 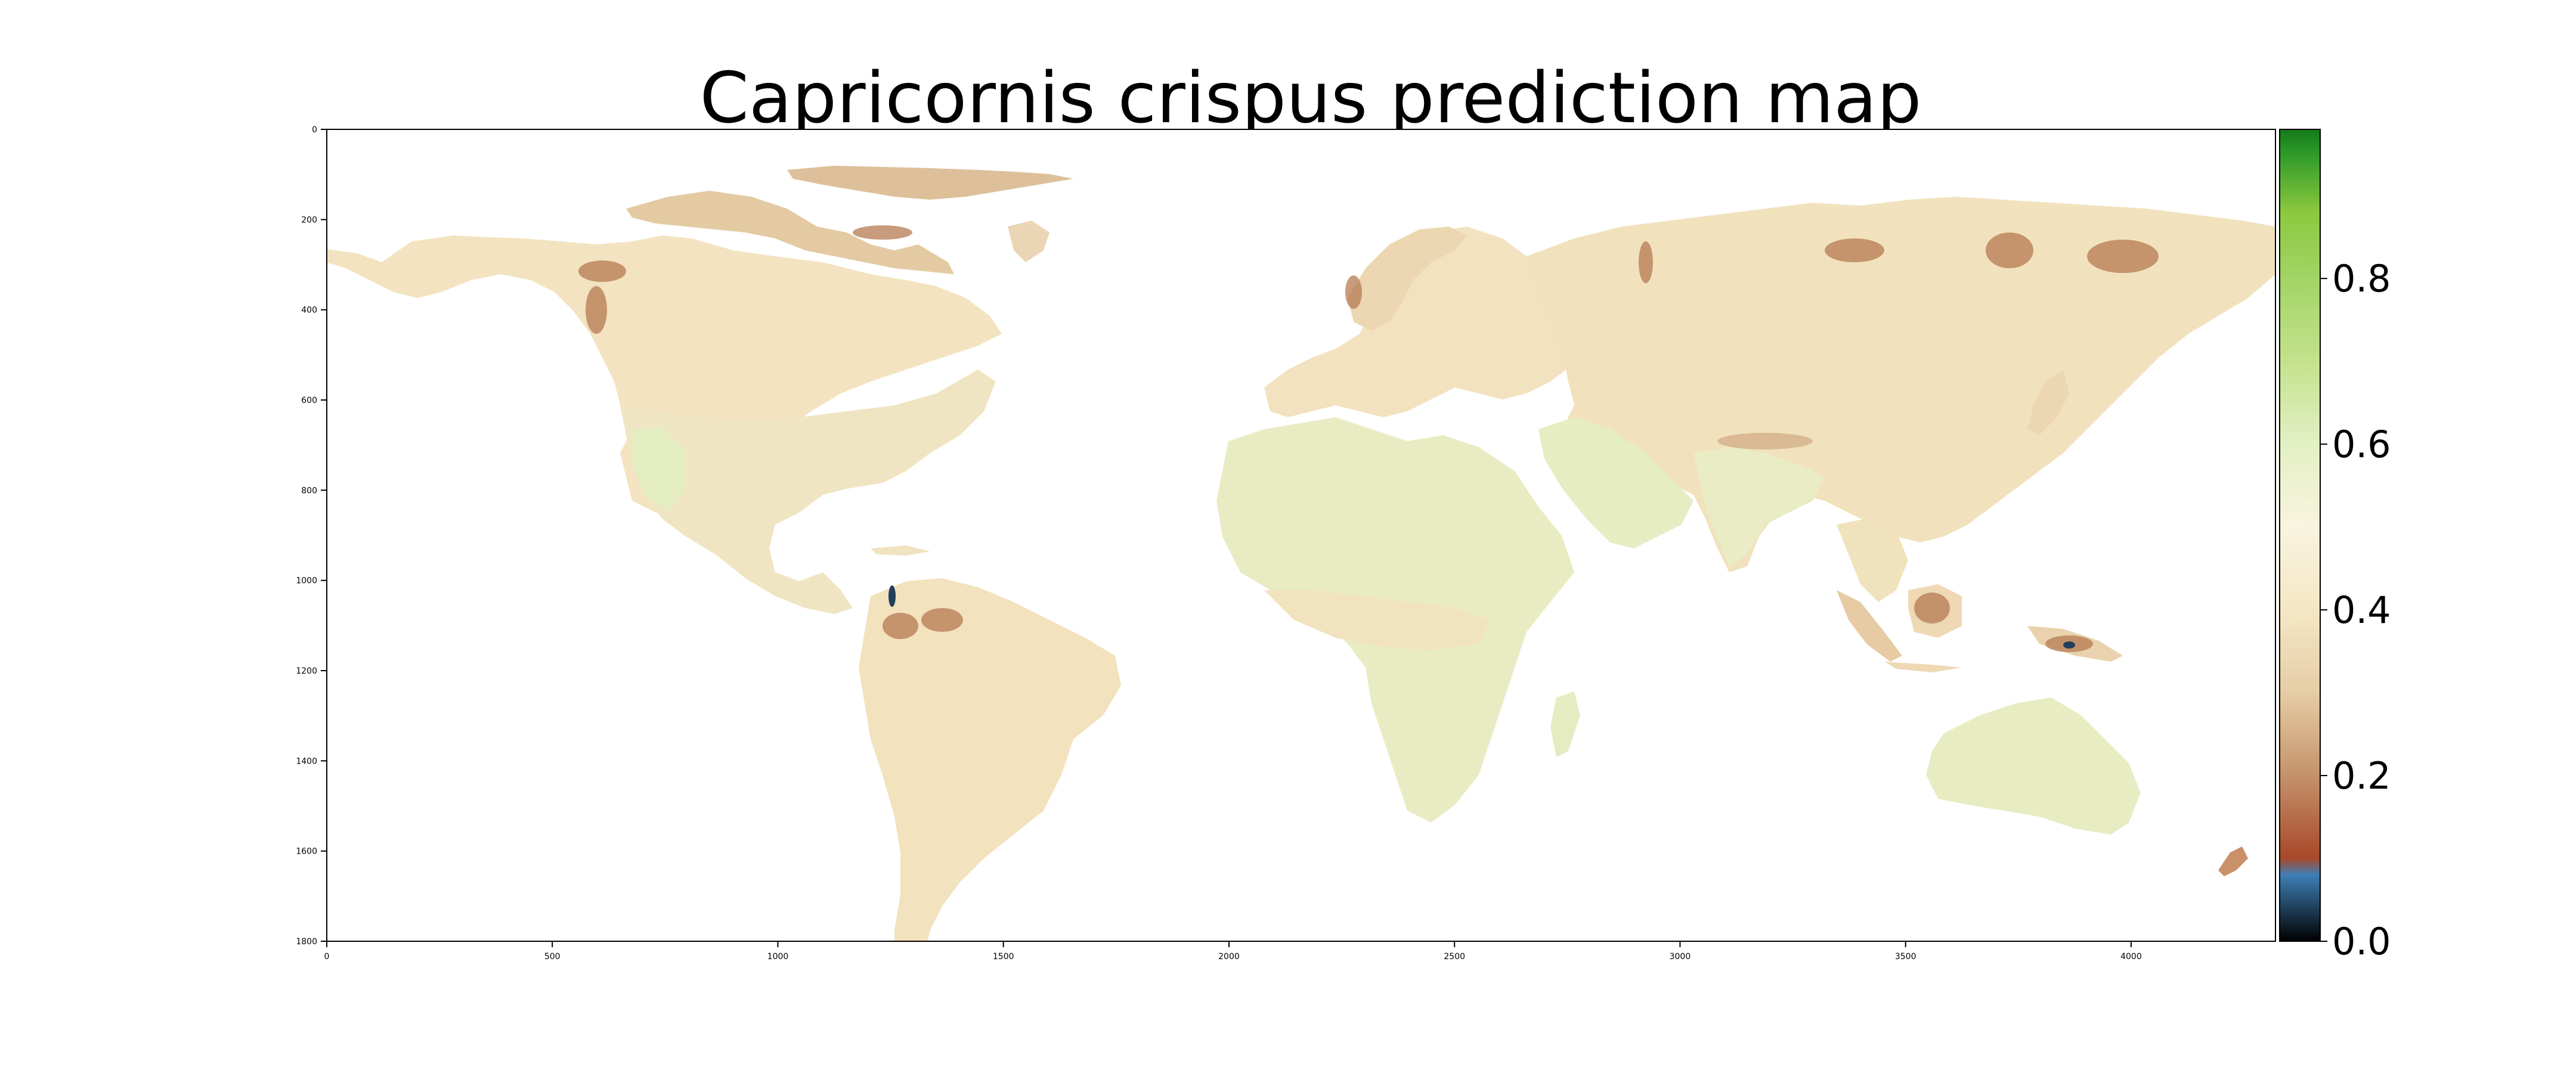 What do you see at coordinates (327, 957) in the screenshot?
I see `x-tick-label: 0` at bounding box center [327, 957].